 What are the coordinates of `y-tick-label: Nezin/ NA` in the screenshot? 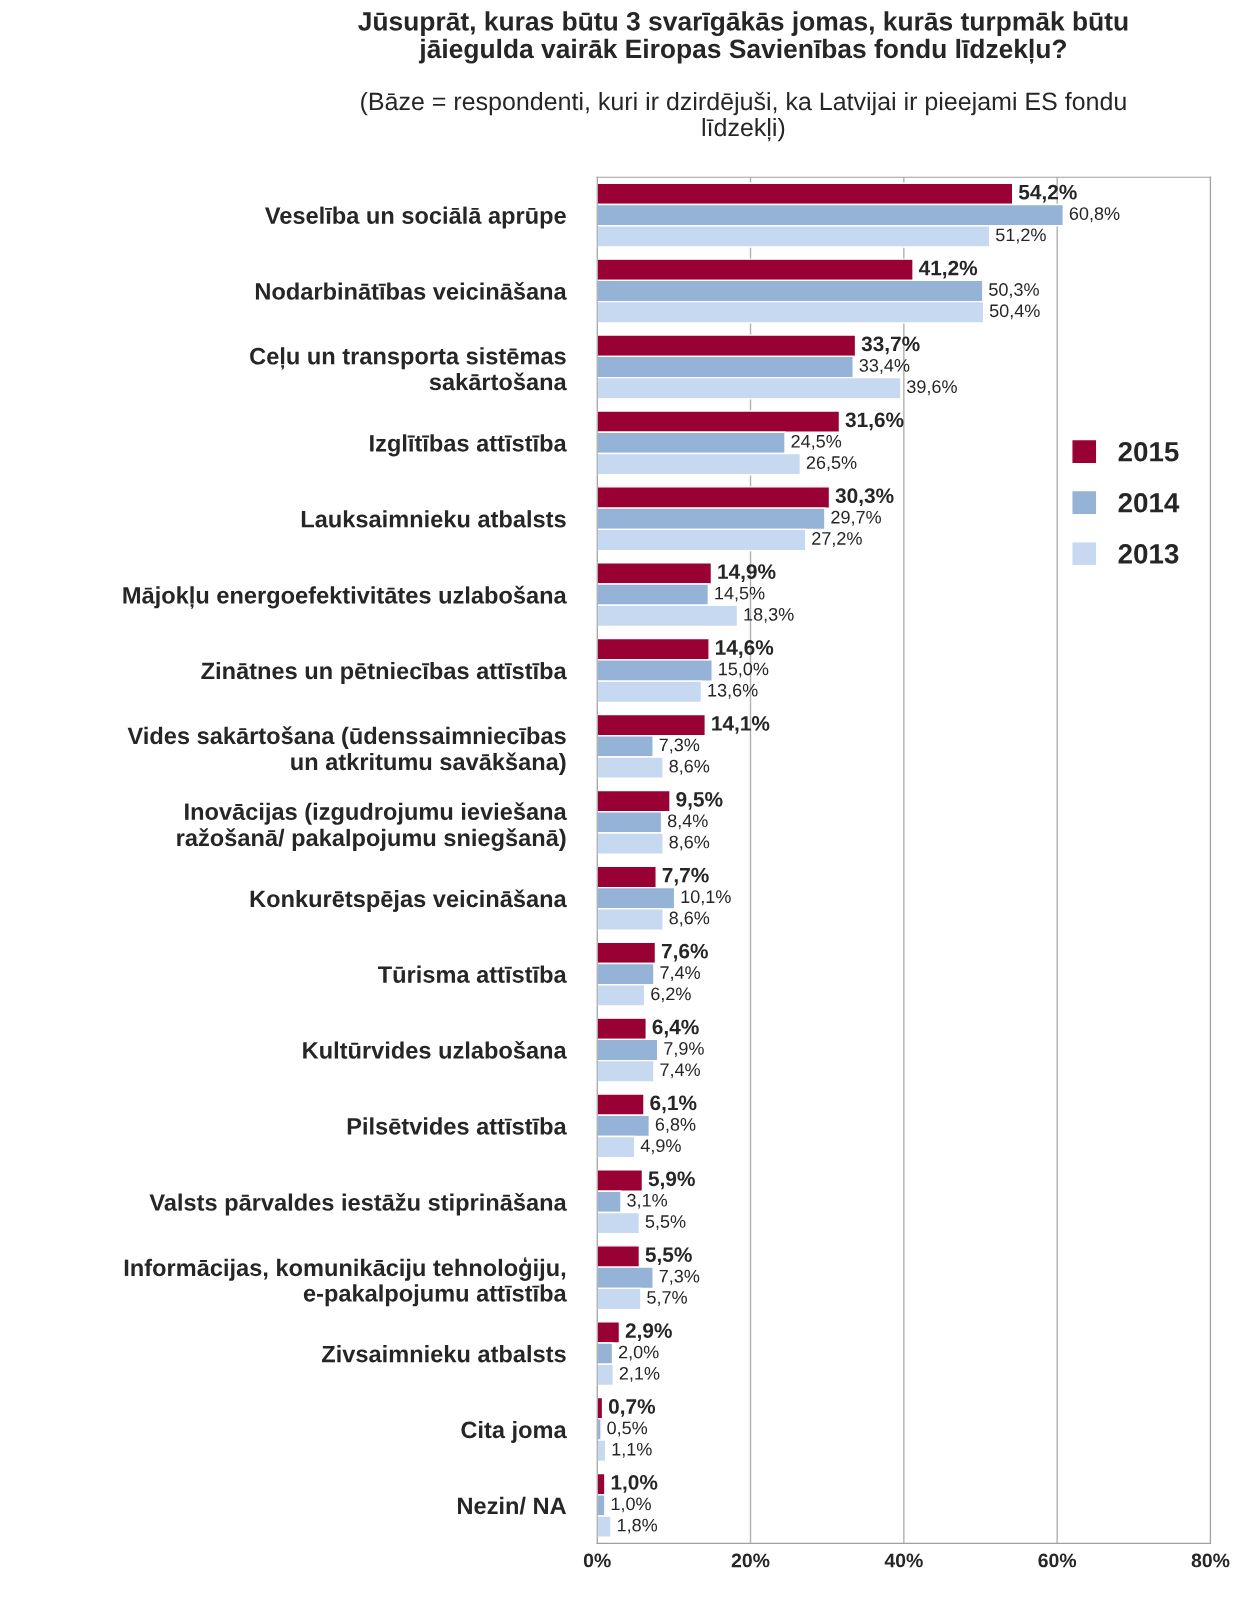 It's located at (512, 1505).